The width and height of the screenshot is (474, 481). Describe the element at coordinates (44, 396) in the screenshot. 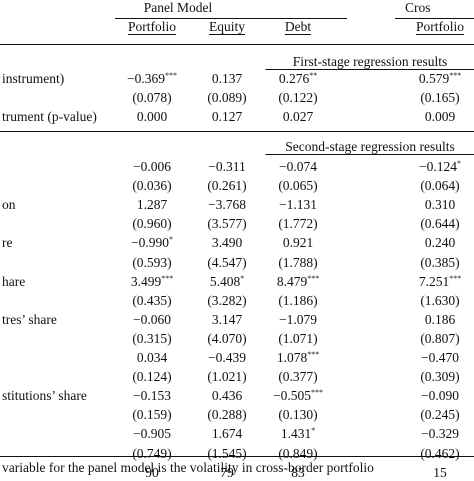

I see `row-label: stitutions’ share` at that location.